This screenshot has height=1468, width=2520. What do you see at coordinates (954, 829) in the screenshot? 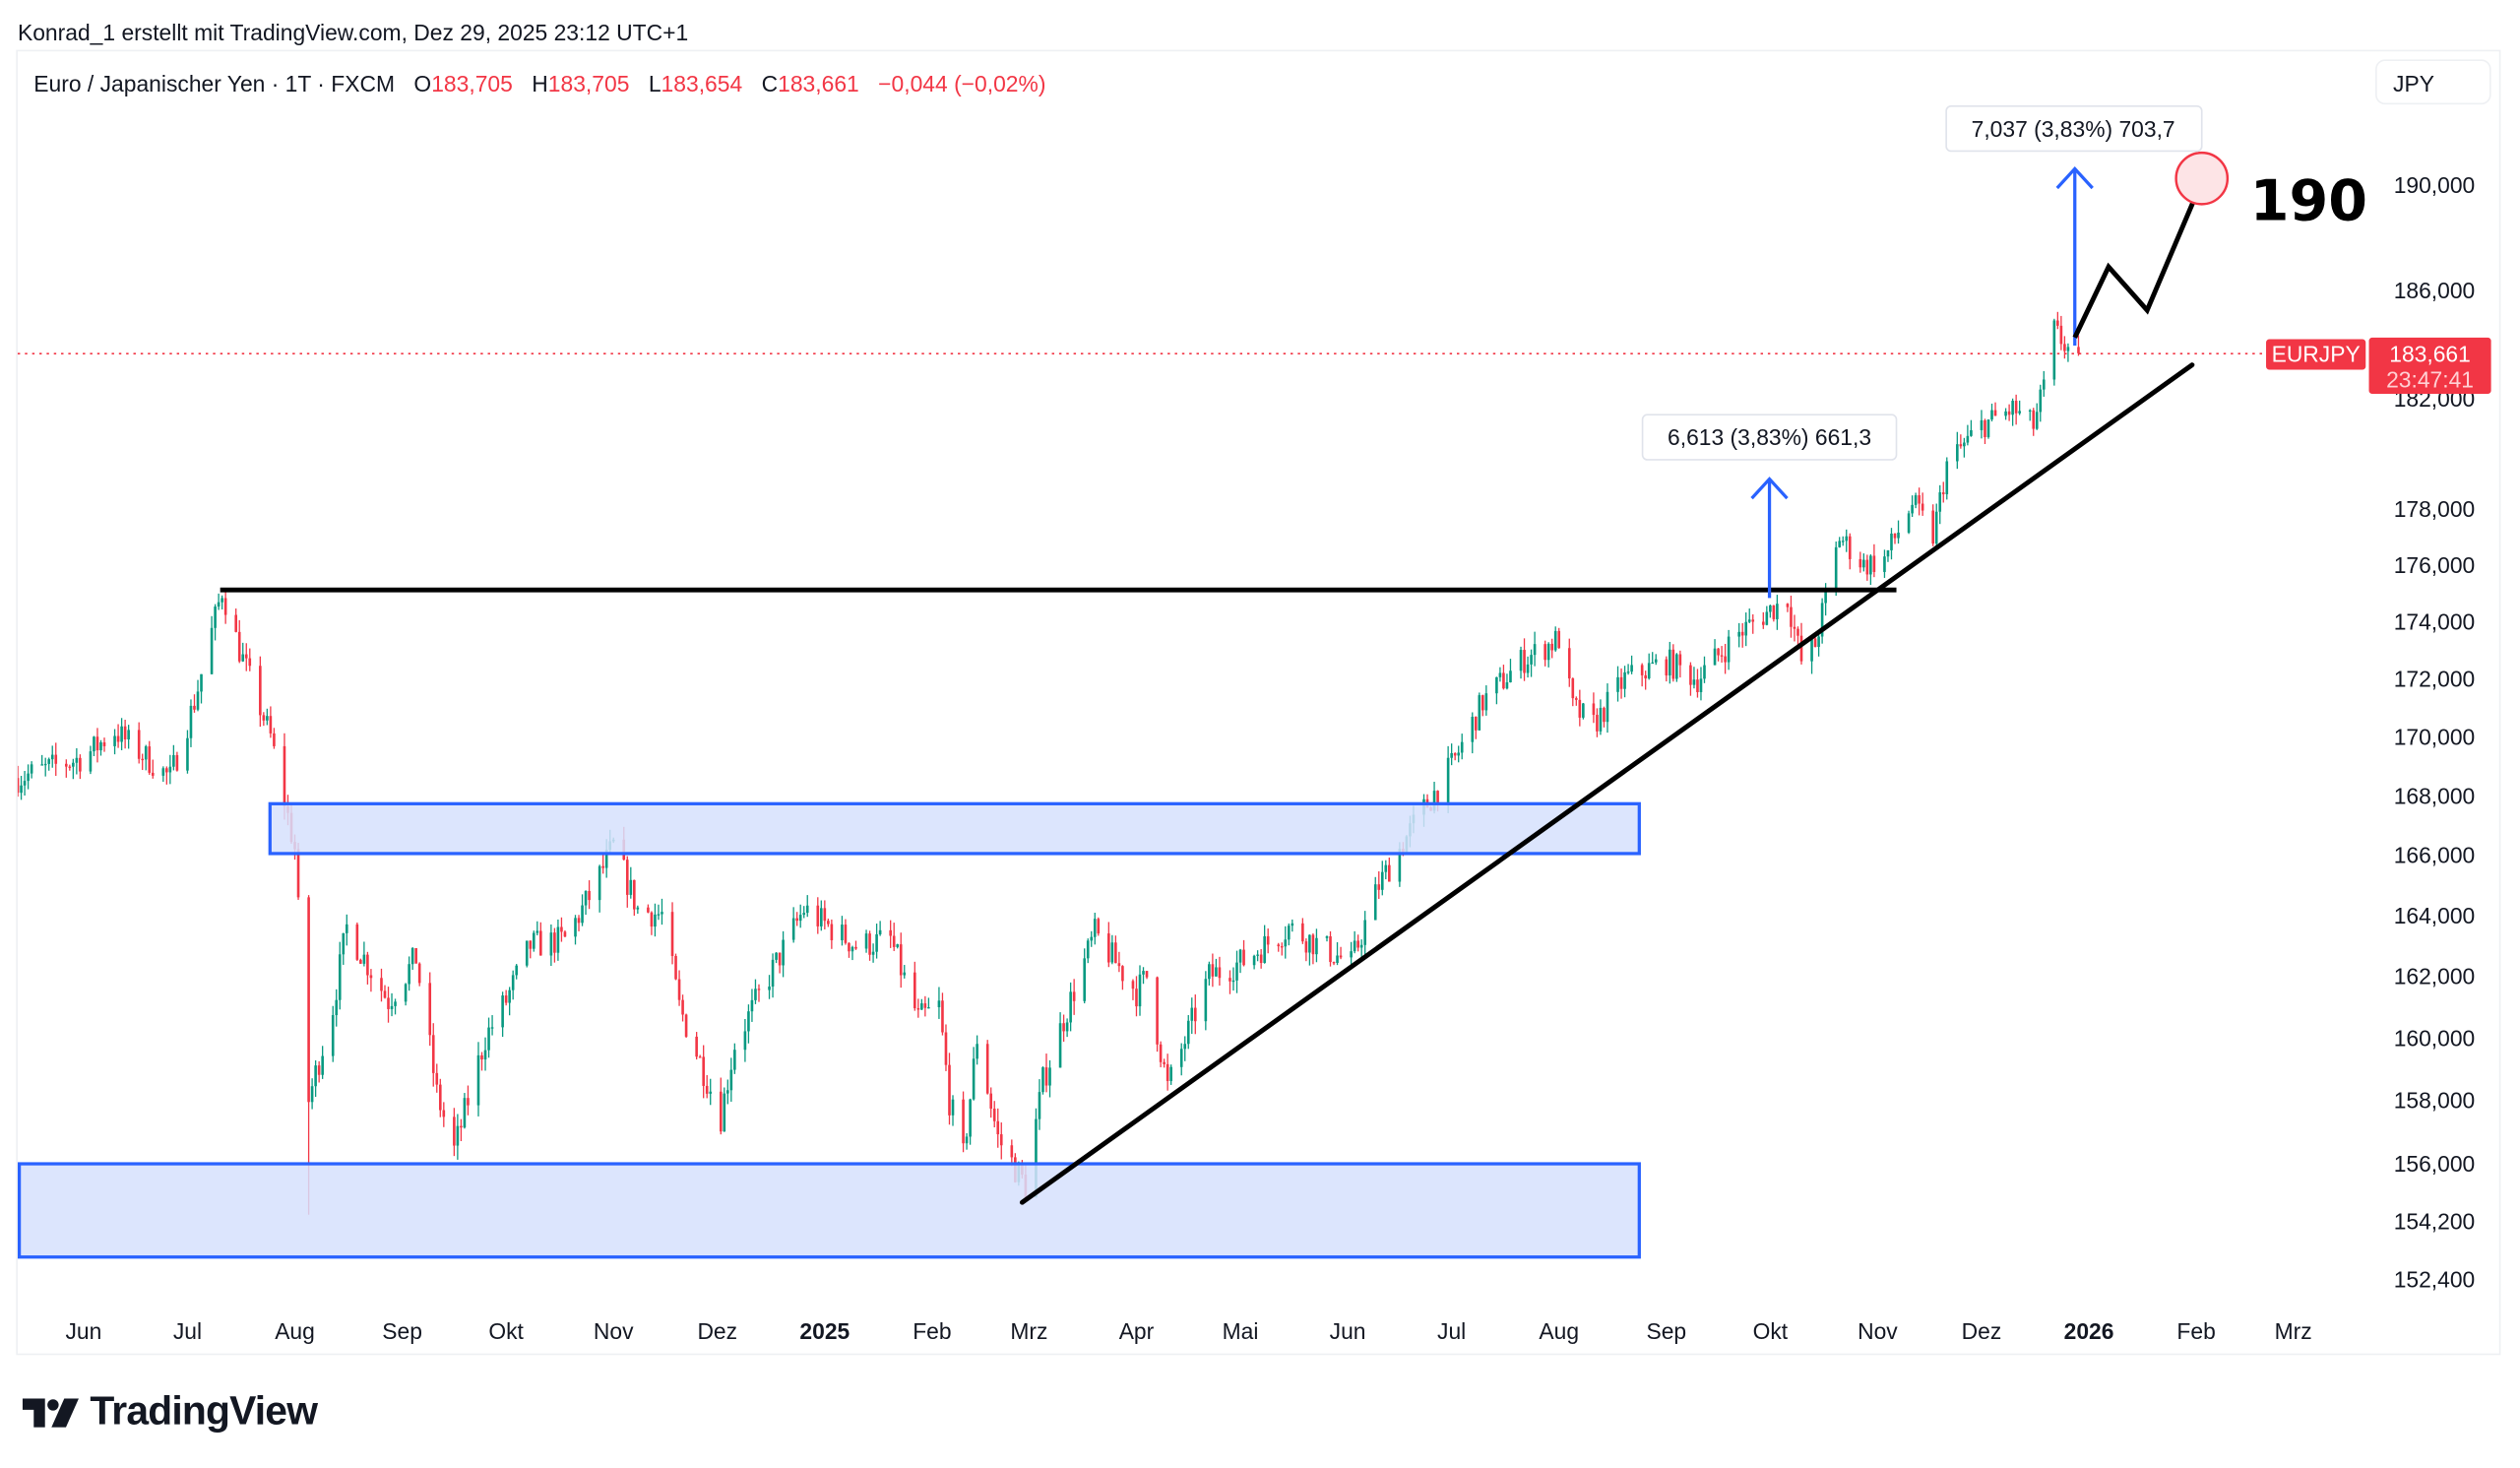
I see `resistance-zone-upper` at bounding box center [954, 829].